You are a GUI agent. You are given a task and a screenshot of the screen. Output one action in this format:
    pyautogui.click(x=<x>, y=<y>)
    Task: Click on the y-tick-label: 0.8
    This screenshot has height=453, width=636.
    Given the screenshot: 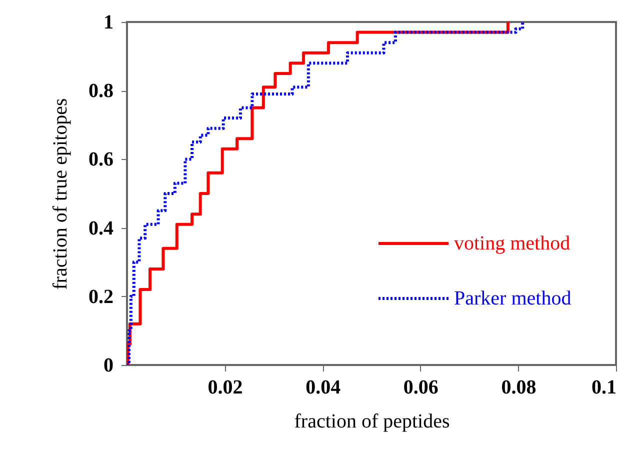 What is the action you would take?
    pyautogui.click(x=101, y=91)
    